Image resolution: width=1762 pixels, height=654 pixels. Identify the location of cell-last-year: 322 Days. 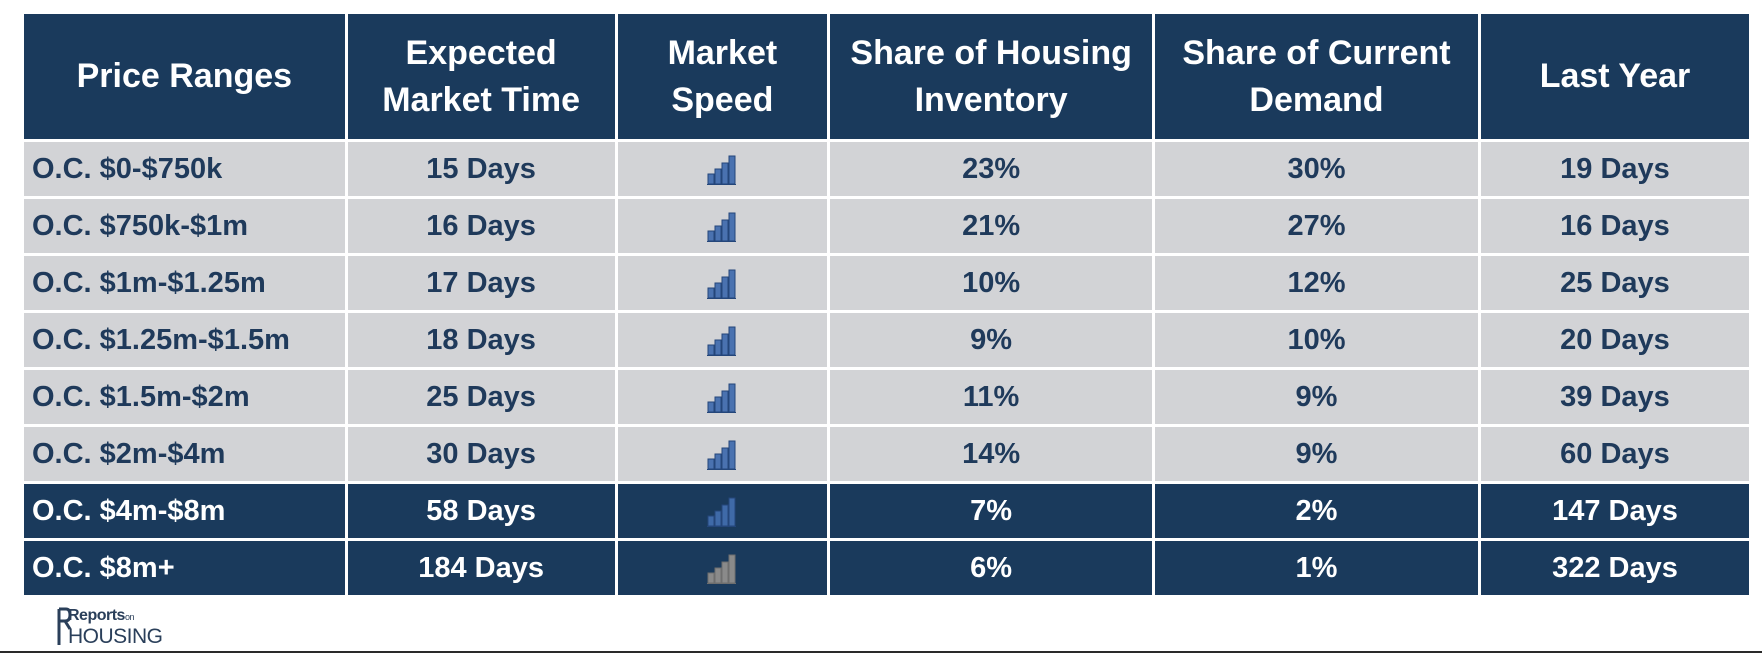
(1614, 568).